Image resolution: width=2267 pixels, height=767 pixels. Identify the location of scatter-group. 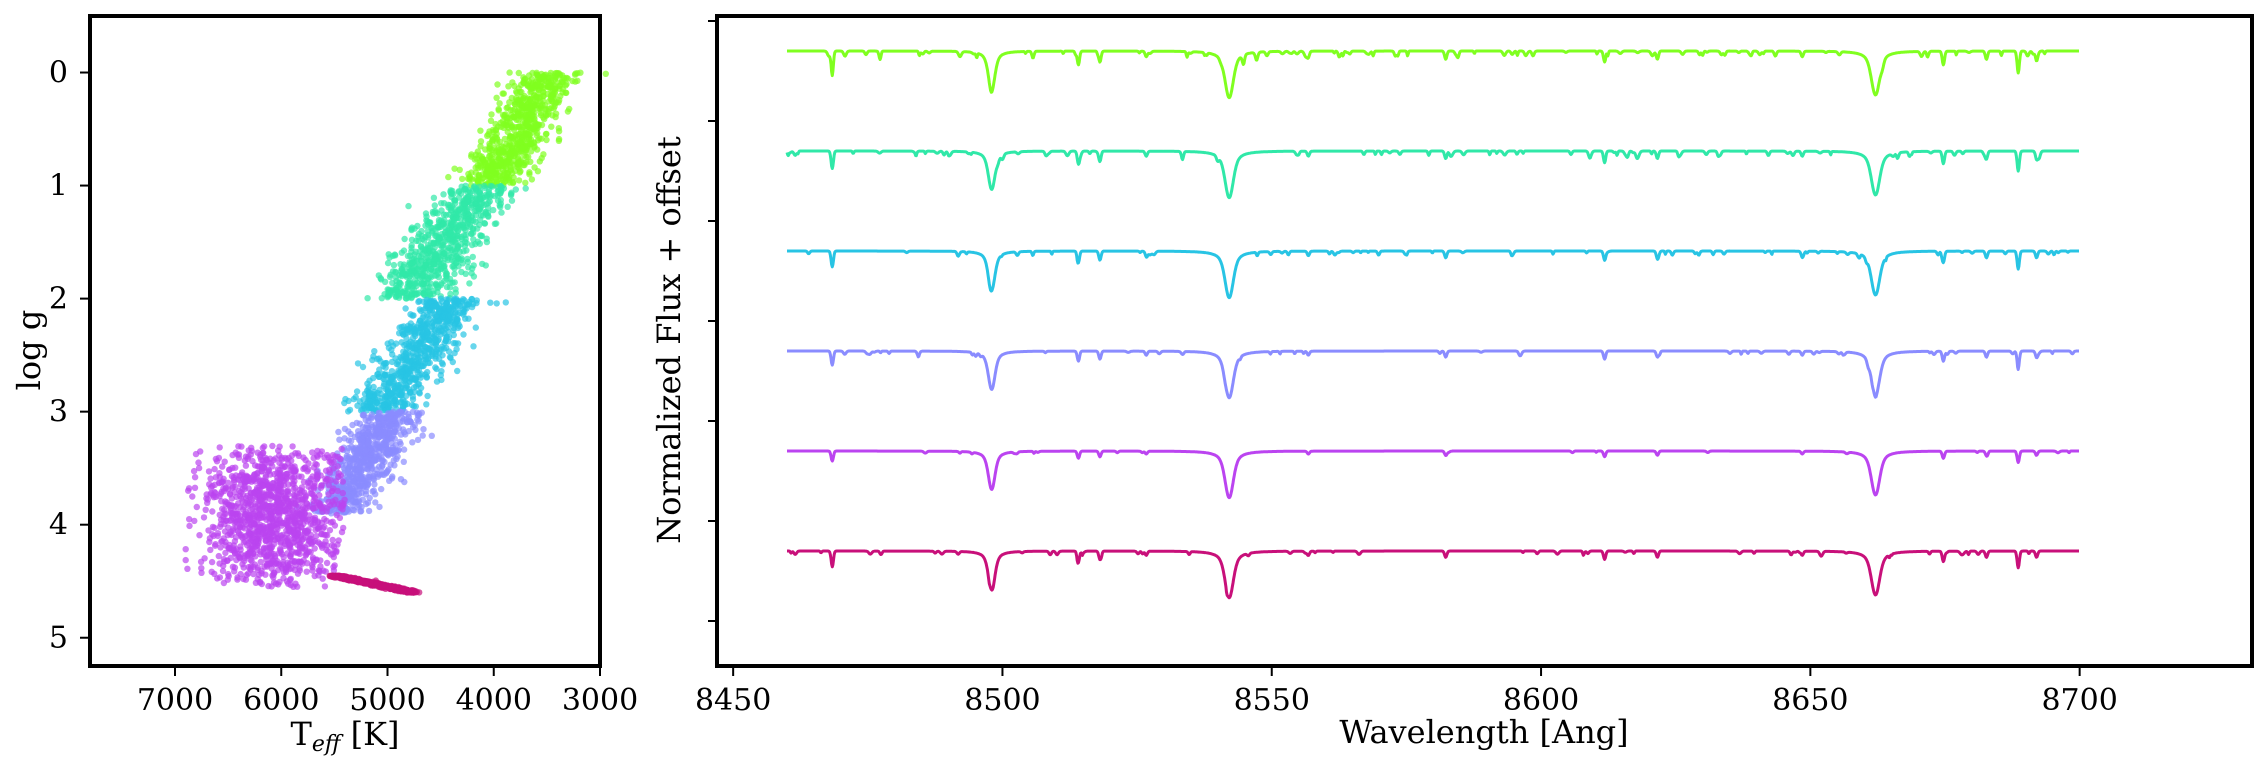
(364, 462).